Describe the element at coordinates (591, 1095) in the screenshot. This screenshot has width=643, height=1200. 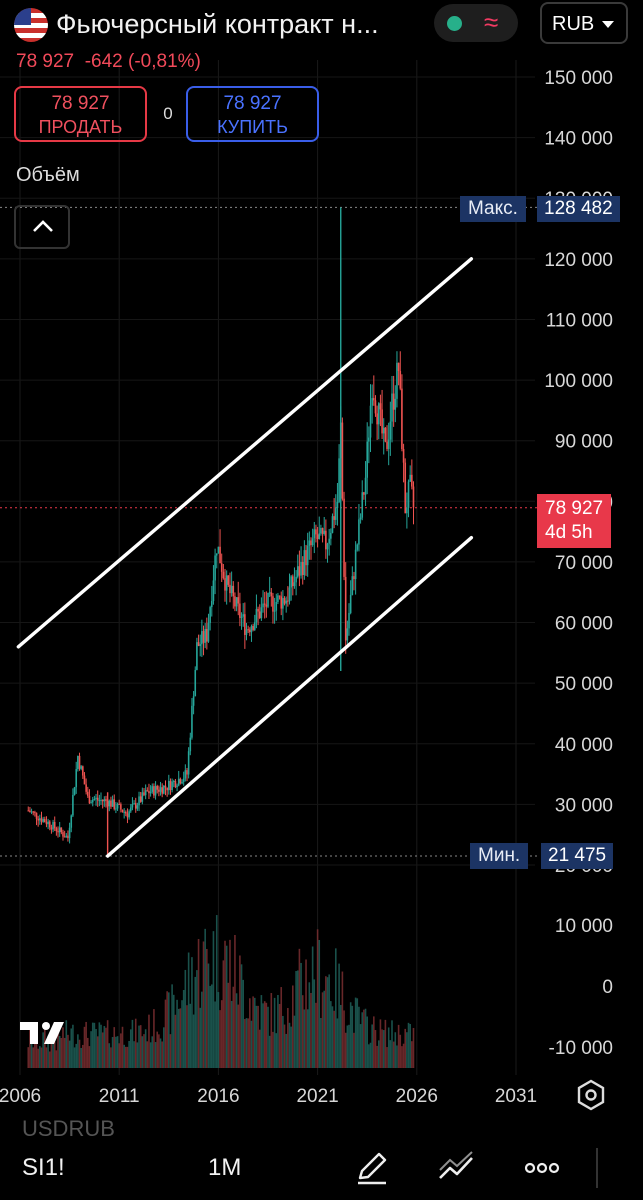
I see `settings-hexagon-icon` at that location.